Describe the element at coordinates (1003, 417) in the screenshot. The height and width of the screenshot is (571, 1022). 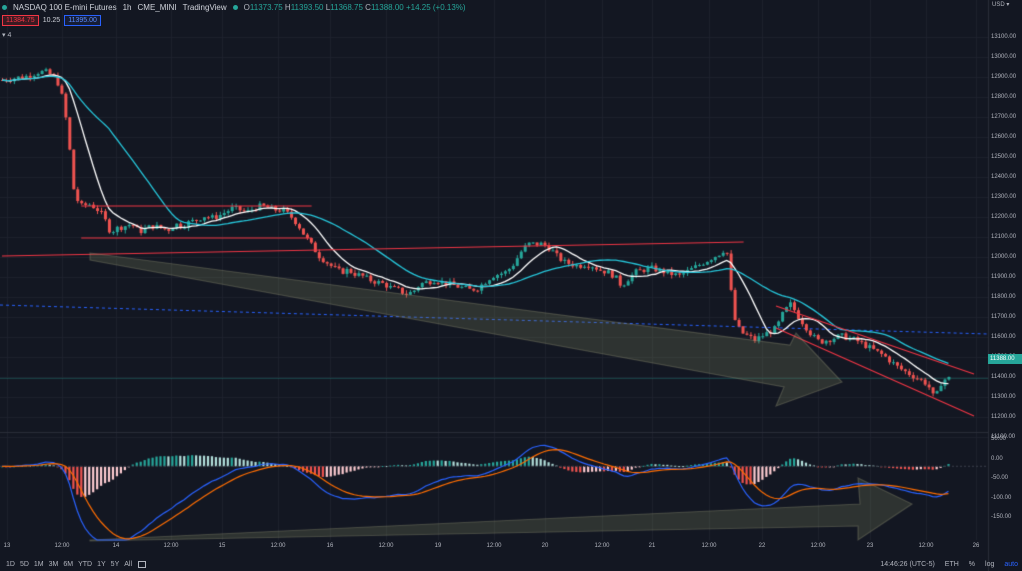
I see `price-tick-label: 11200.00` at that location.